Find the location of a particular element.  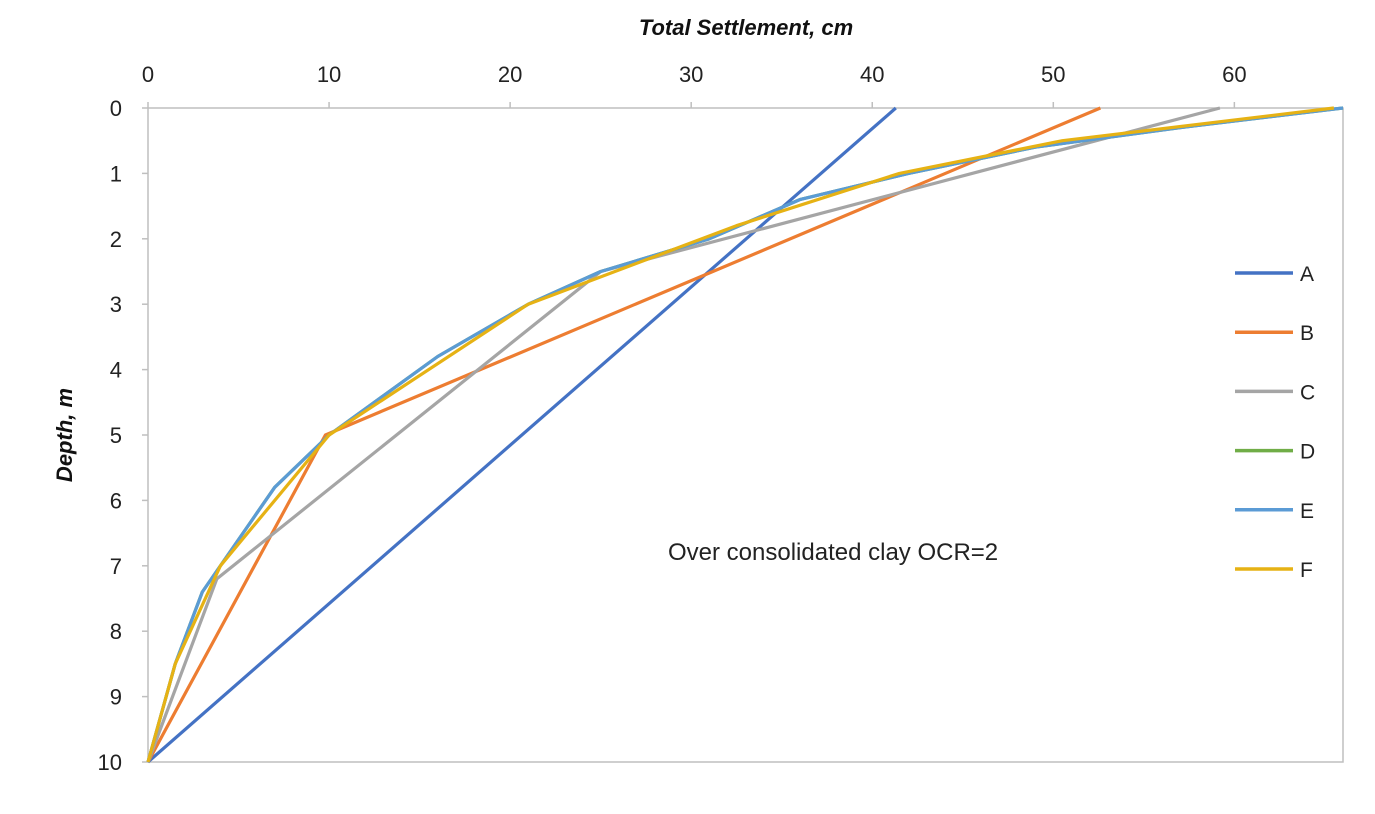

y-axis-title: Depth, m is located at coordinates (64, 435).